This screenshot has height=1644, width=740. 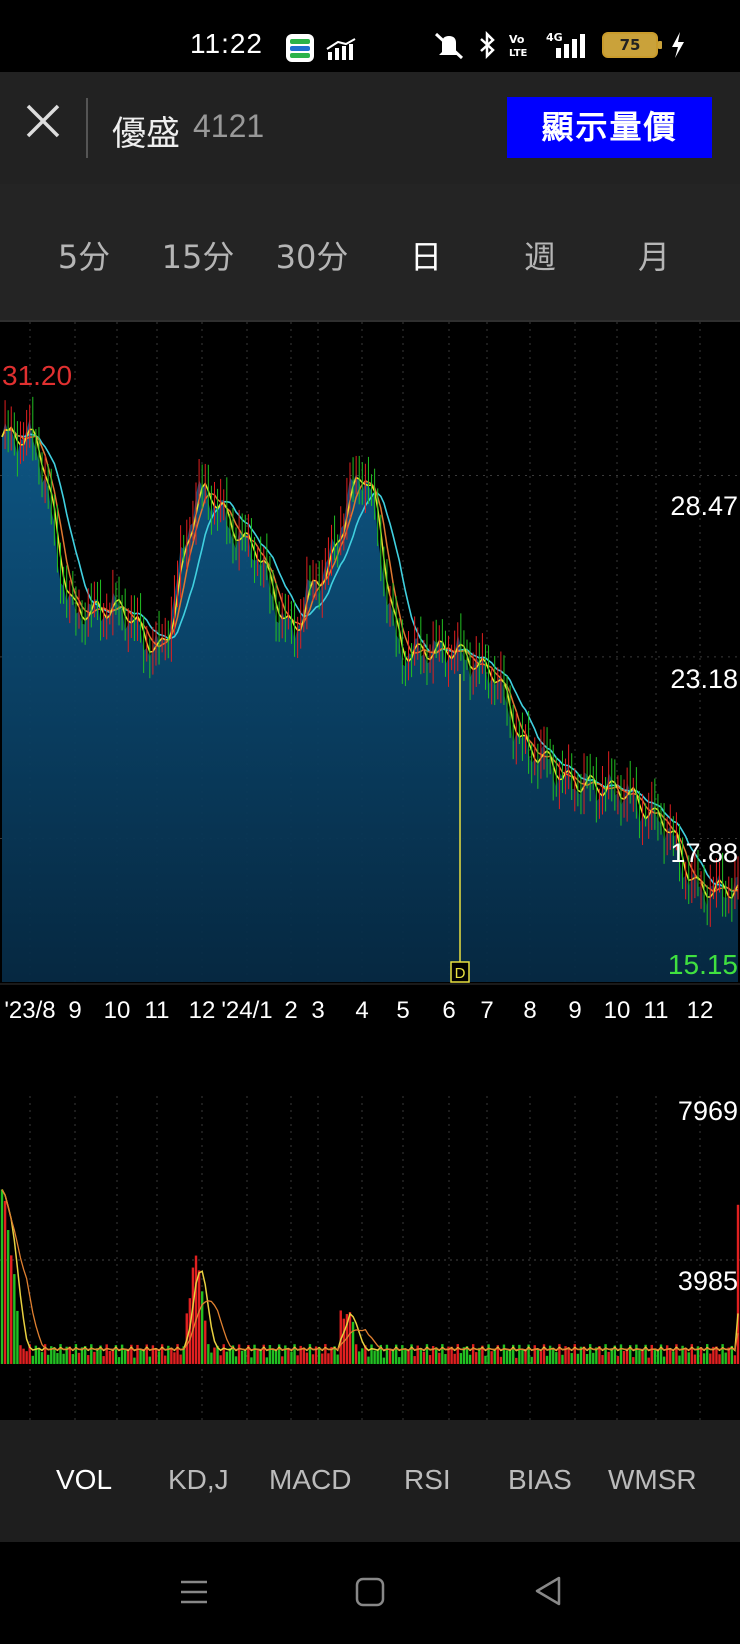 I want to click on x-tick-label: 11, so click(x=157, y=1009).